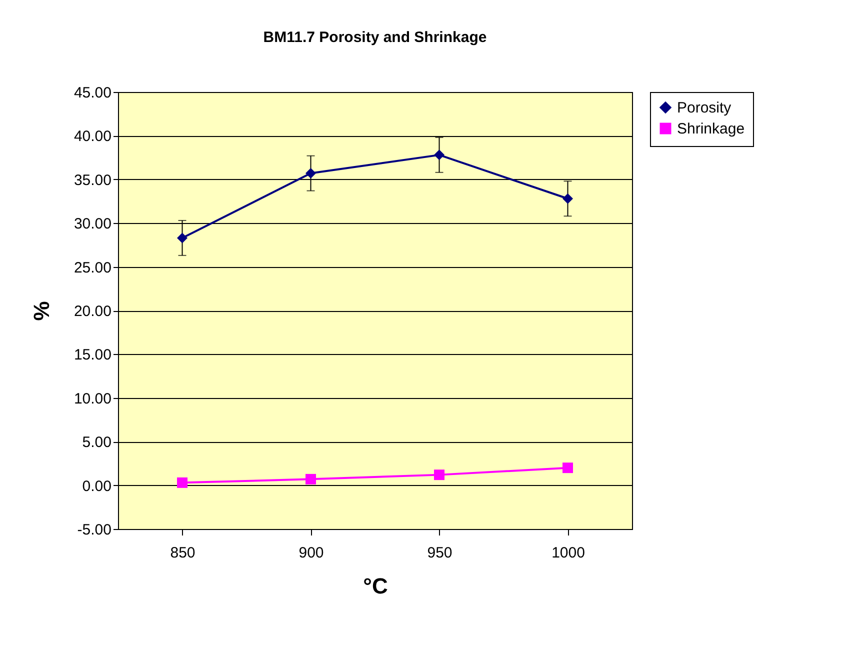 The width and height of the screenshot is (841, 666). I want to click on y-tick-label: 35.00, so click(93, 180).